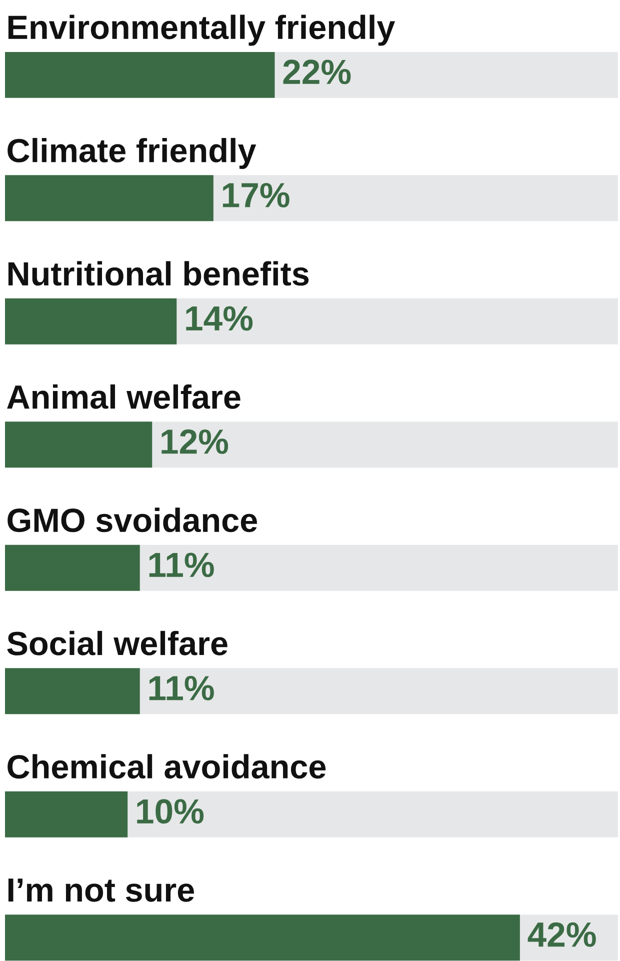 The height and width of the screenshot is (961, 620). What do you see at coordinates (202, 30) in the screenshot?
I see `y-tick-label: Environmentally friendly` at bounding box center [202, 30].